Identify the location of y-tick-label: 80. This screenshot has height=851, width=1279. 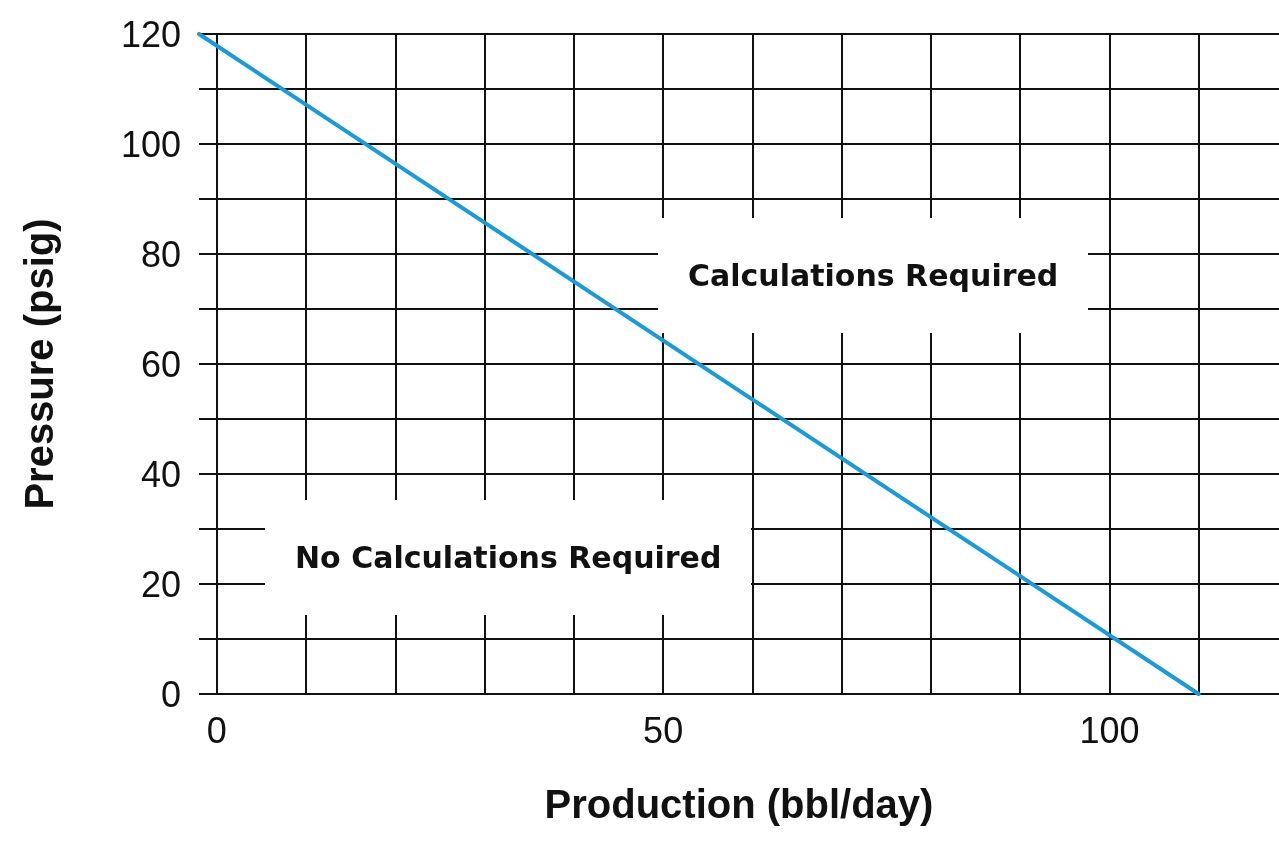
(160, 254).